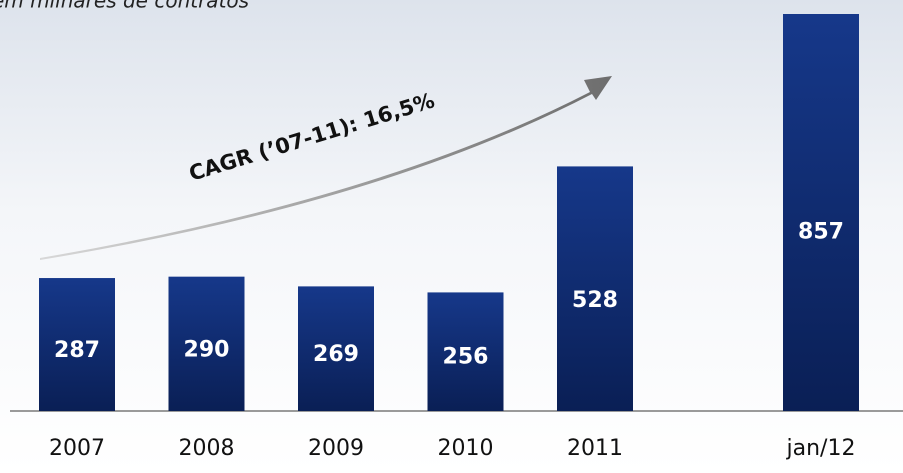 Image resolution: width=903 pixels, height=473 pixels. Describe the element at coordinates (336, 448) in the screenshot. I see `x-tick-label: 2009` at that location.